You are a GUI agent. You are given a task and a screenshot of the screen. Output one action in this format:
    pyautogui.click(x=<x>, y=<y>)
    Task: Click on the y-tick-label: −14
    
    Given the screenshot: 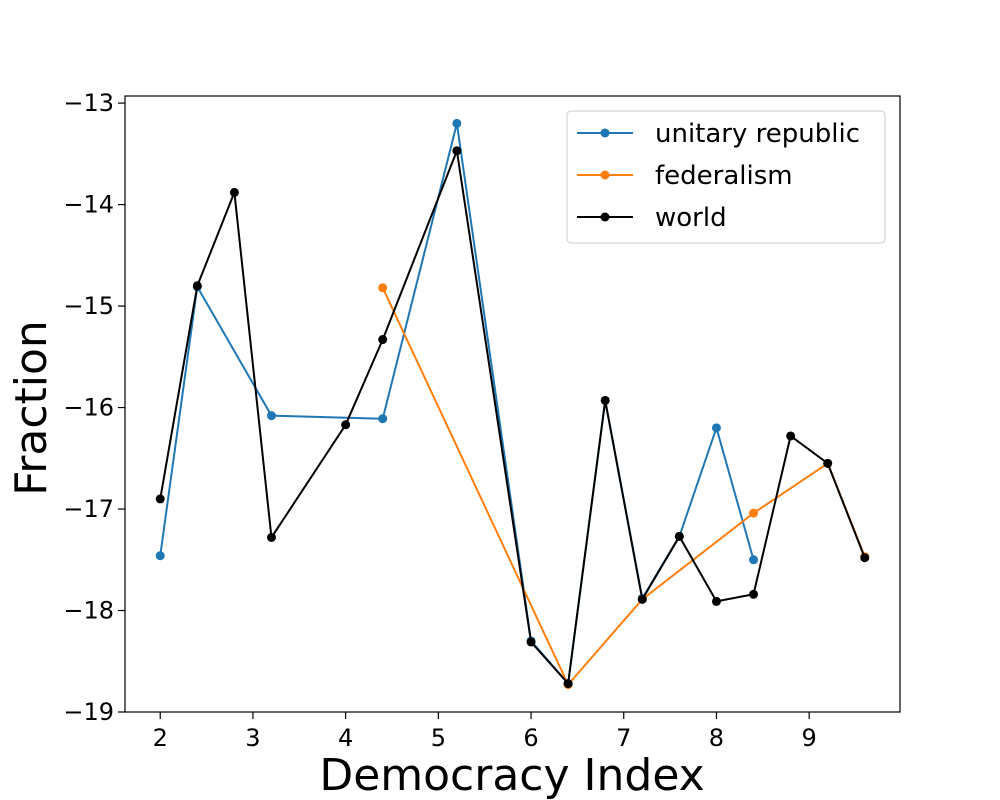 What is the action you would take?
    pyautogui.click(x=88, y=205)
    